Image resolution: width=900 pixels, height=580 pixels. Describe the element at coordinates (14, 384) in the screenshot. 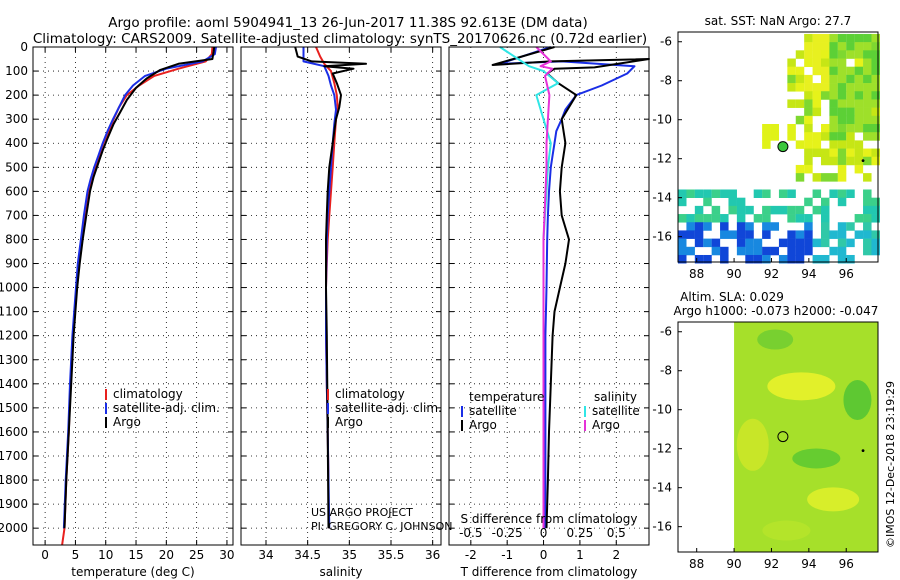

I see `y-tick-label: 1400` at that location.